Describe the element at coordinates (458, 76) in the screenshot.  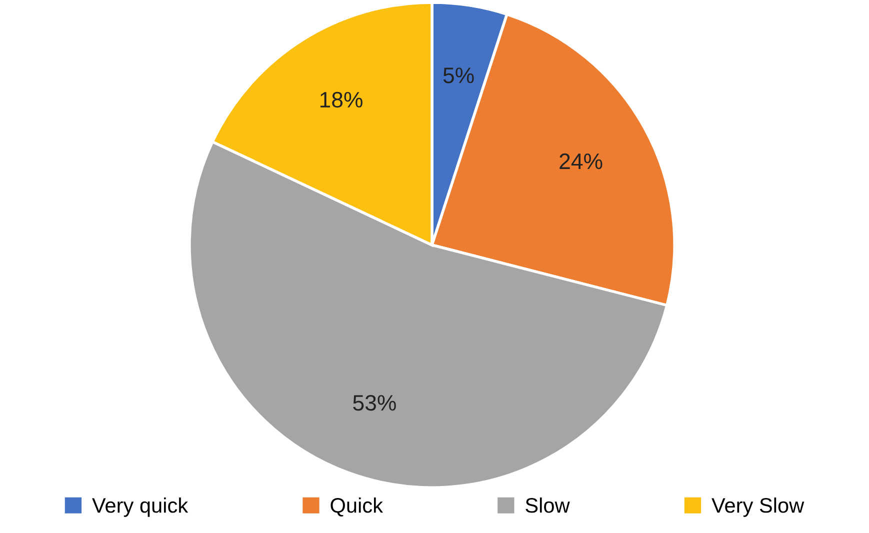
I see `data-label: 5%` at that location.